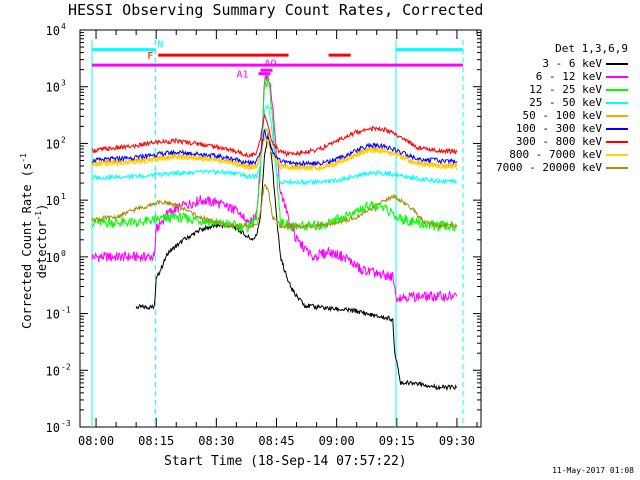 The image size is (640, 480). I want to click on flag-label: AO, so click(270, 63).